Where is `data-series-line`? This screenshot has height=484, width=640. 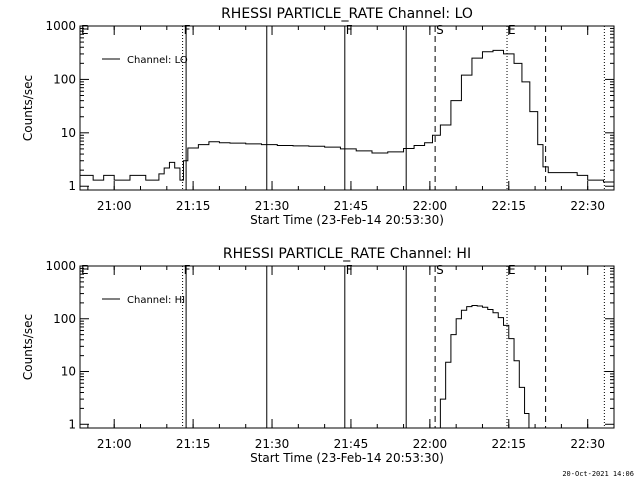
data-series-line is located at coordinates (483, 366).